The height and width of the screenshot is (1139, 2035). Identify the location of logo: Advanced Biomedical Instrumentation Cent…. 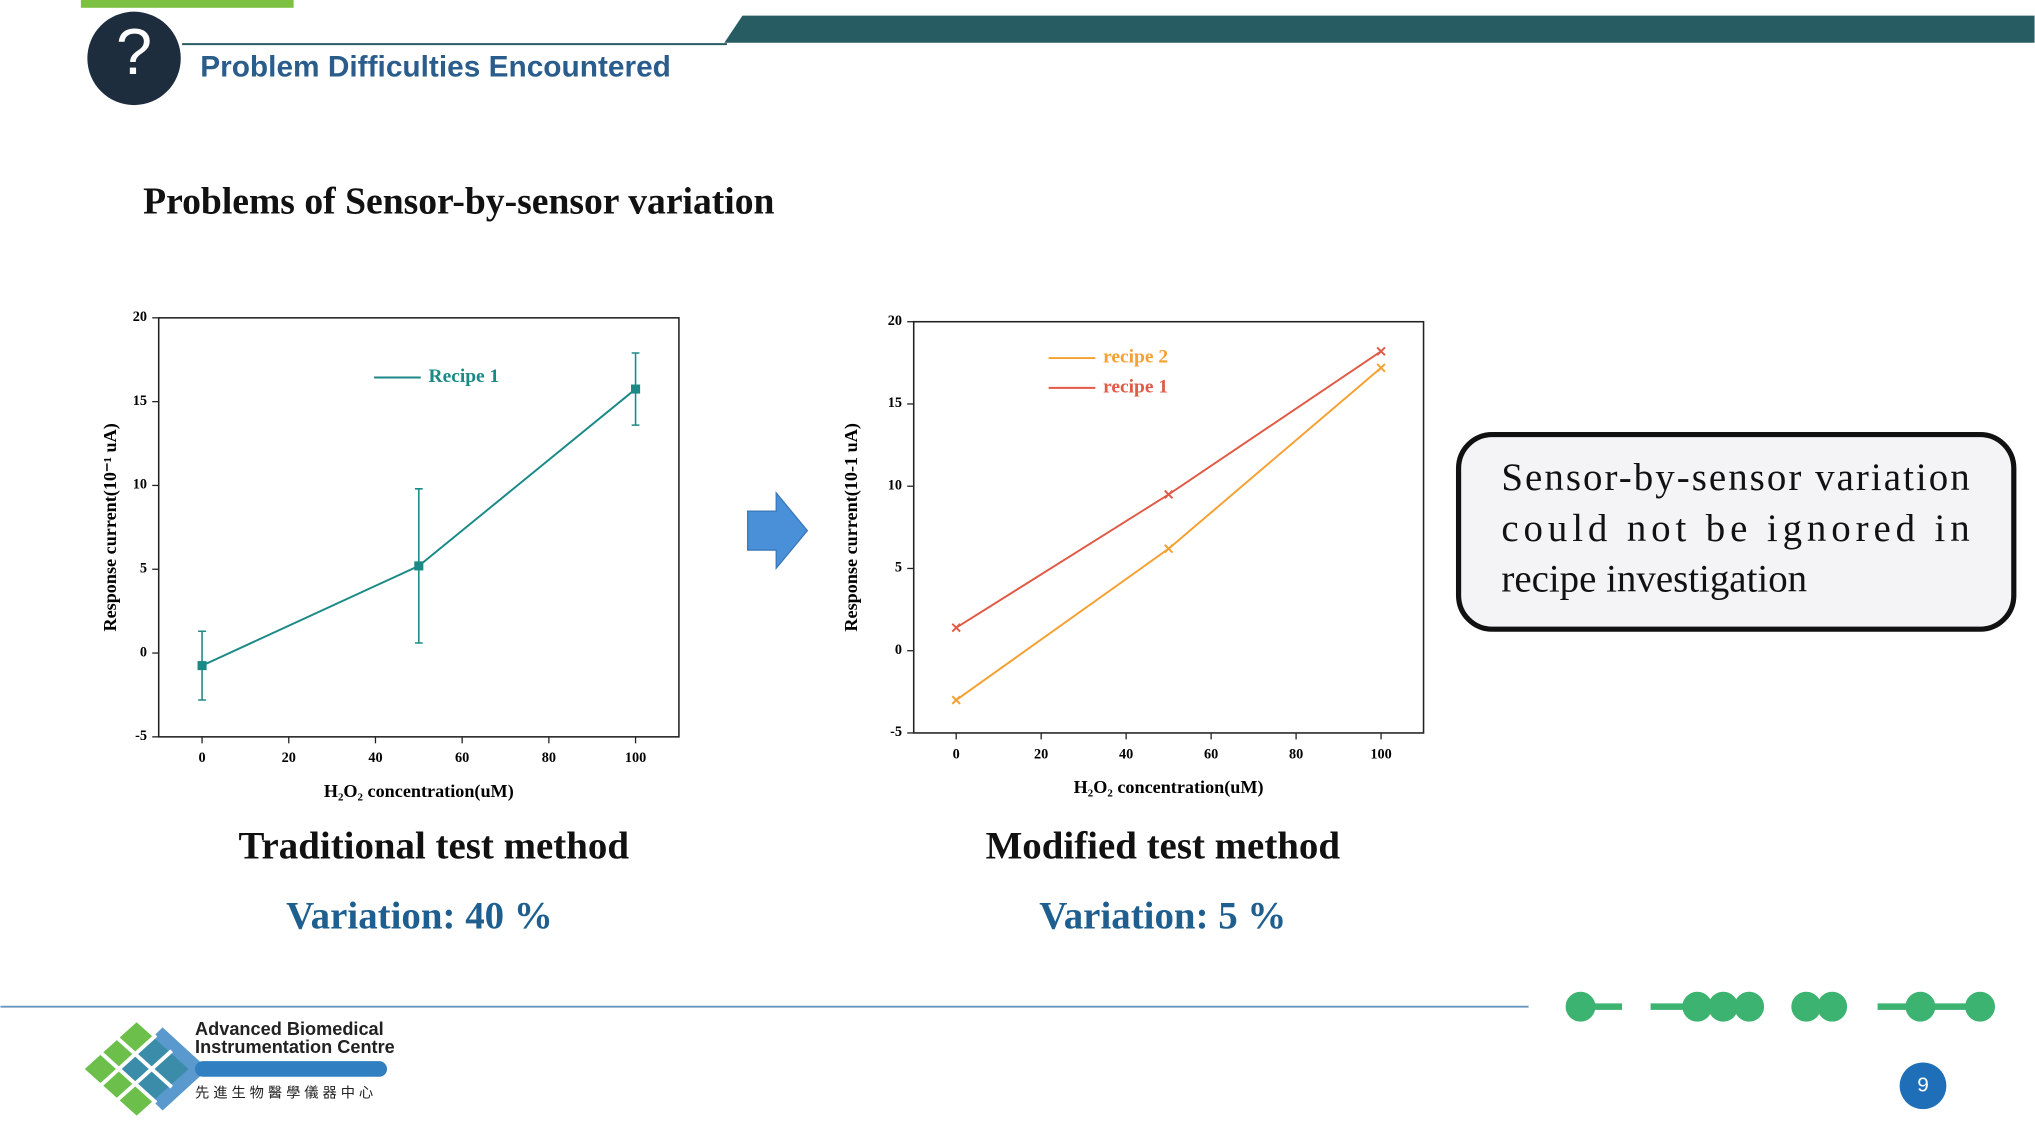
(239, 1067).